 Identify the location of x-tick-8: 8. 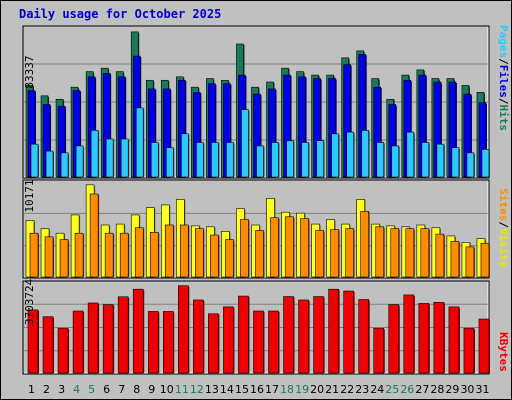
(136, 389).